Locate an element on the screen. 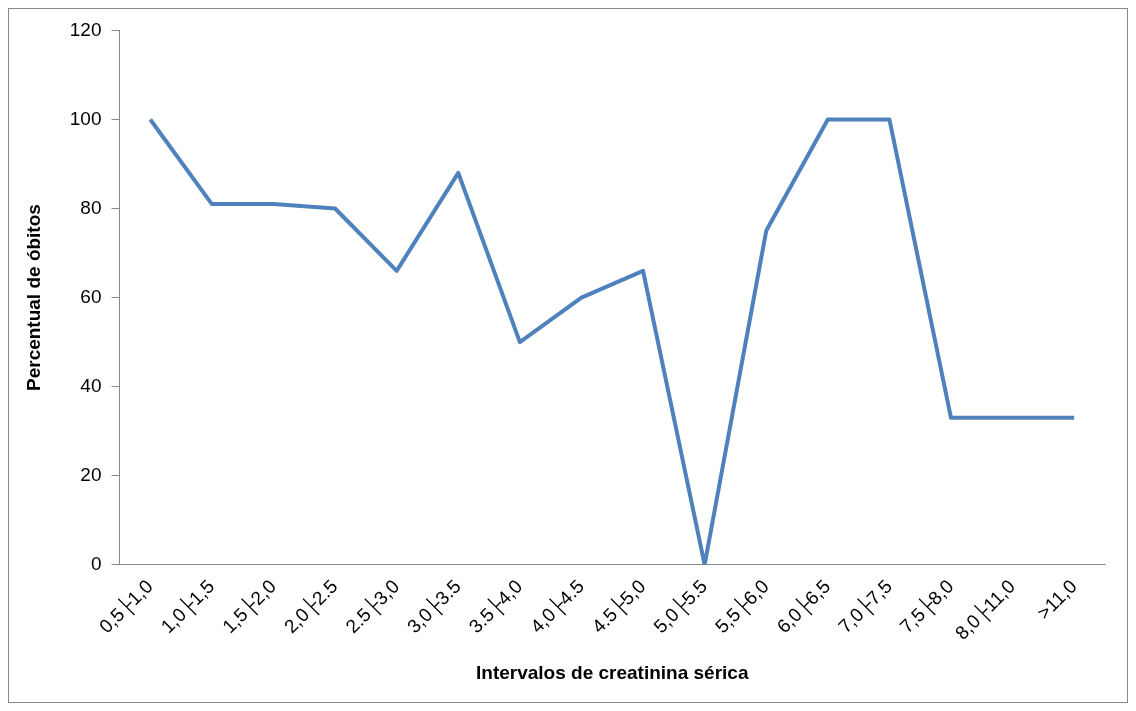 This screenshot has height=711, width=1136. y-tick-label: 0 is located at coordinates (96, 563).